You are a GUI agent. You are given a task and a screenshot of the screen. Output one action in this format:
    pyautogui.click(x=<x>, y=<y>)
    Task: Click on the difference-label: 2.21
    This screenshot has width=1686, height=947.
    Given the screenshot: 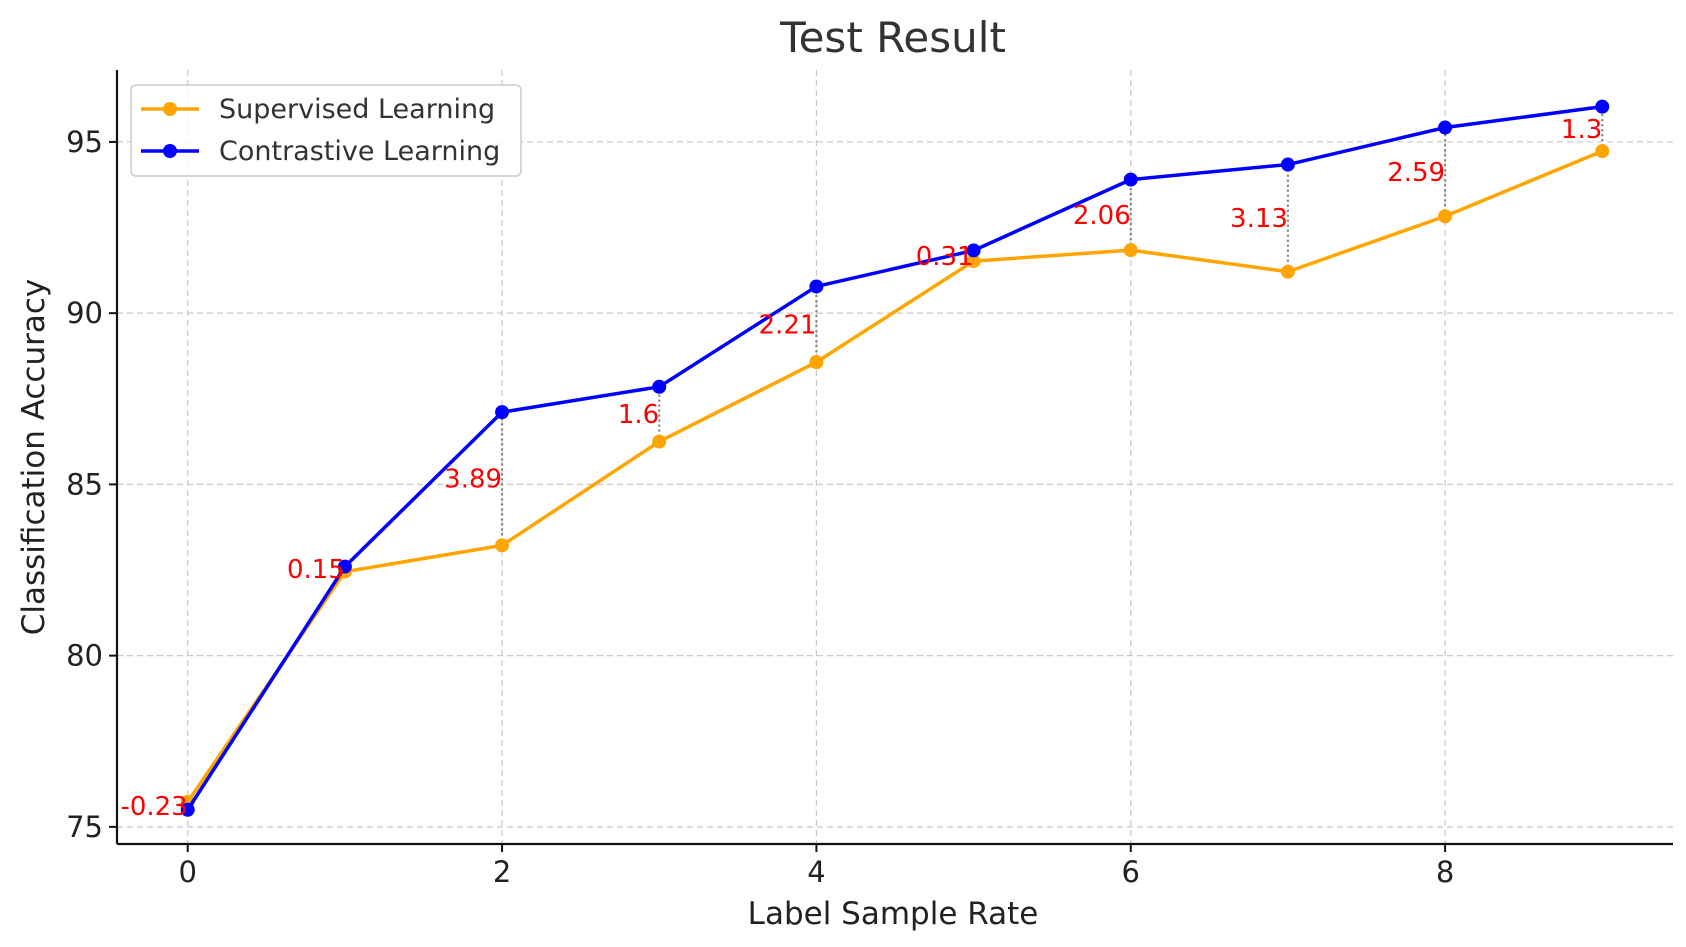 What is the action you would take?
    pyautogui.click(x=788, y=325)
    